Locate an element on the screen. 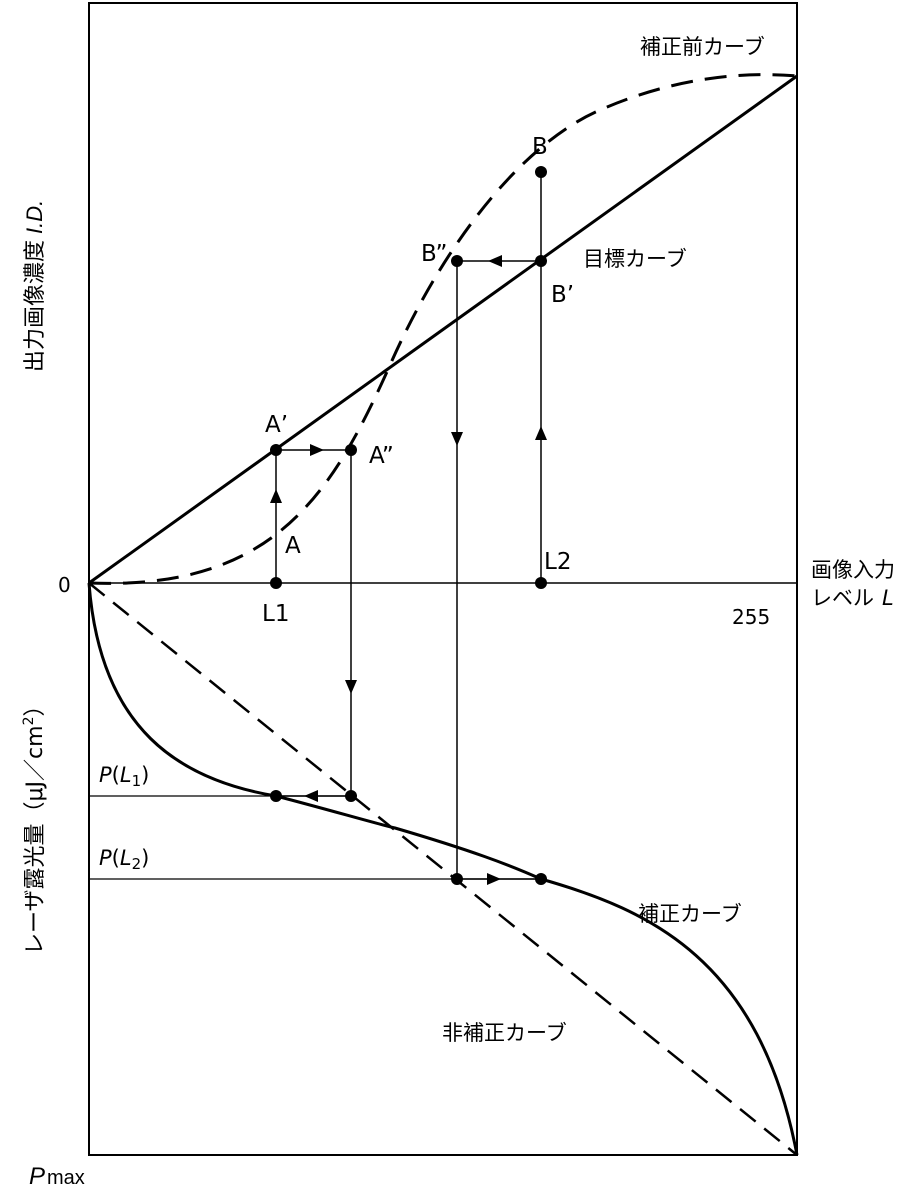  y-lower-text: レーザ露光量（μJ／cm is located at coordinates (35, 840).